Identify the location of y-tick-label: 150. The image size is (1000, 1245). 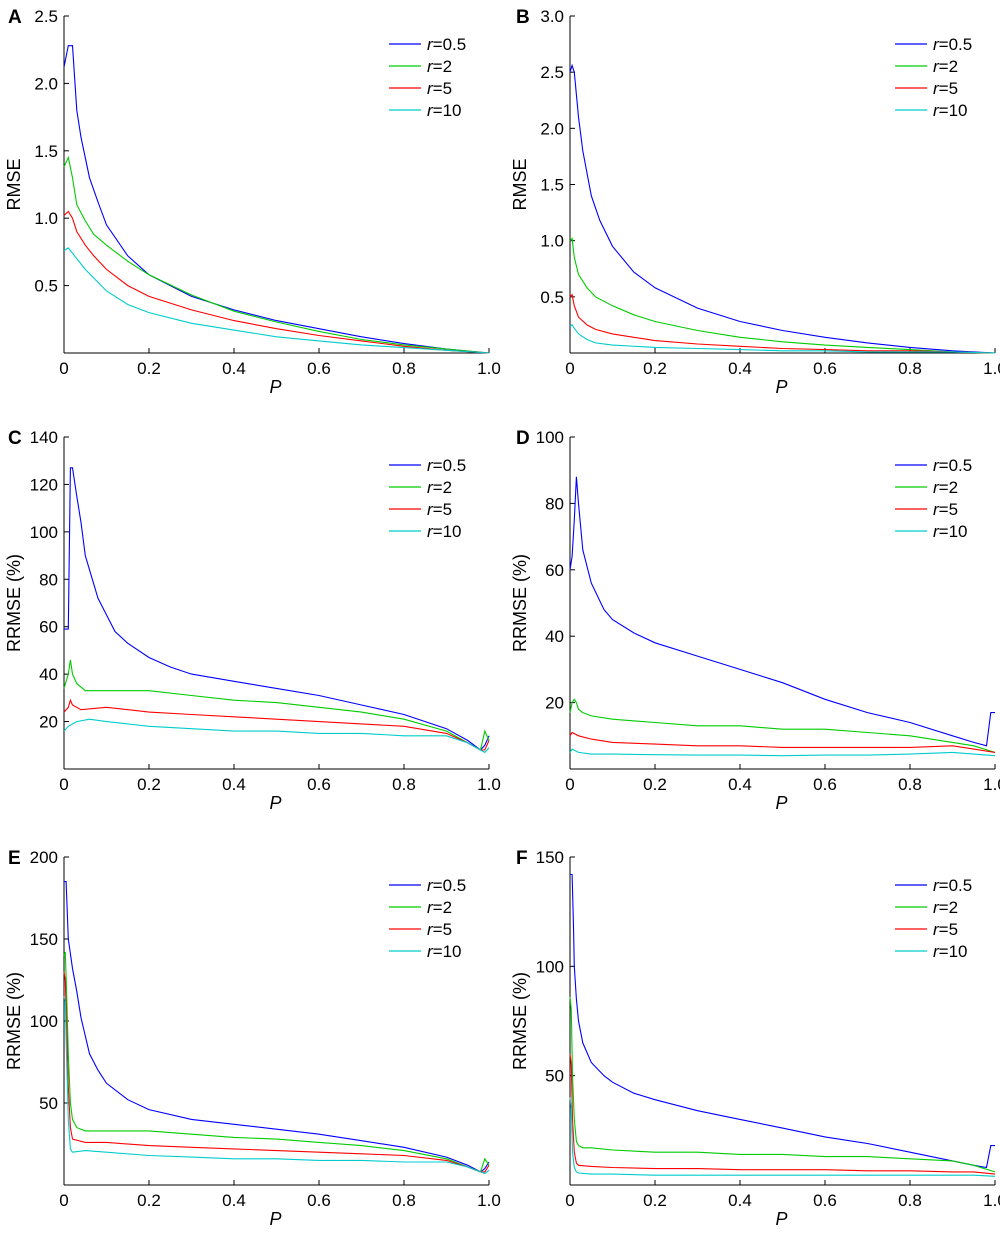
(550, 857).